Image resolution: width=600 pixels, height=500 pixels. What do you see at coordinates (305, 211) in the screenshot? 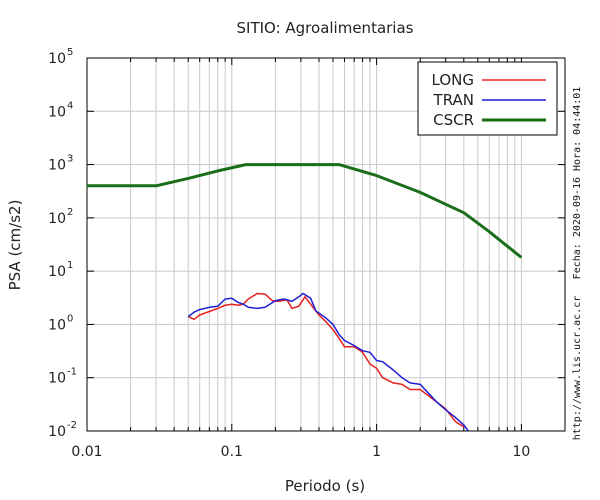
I see `series-line-cscr` at bounding box center [305, 211].